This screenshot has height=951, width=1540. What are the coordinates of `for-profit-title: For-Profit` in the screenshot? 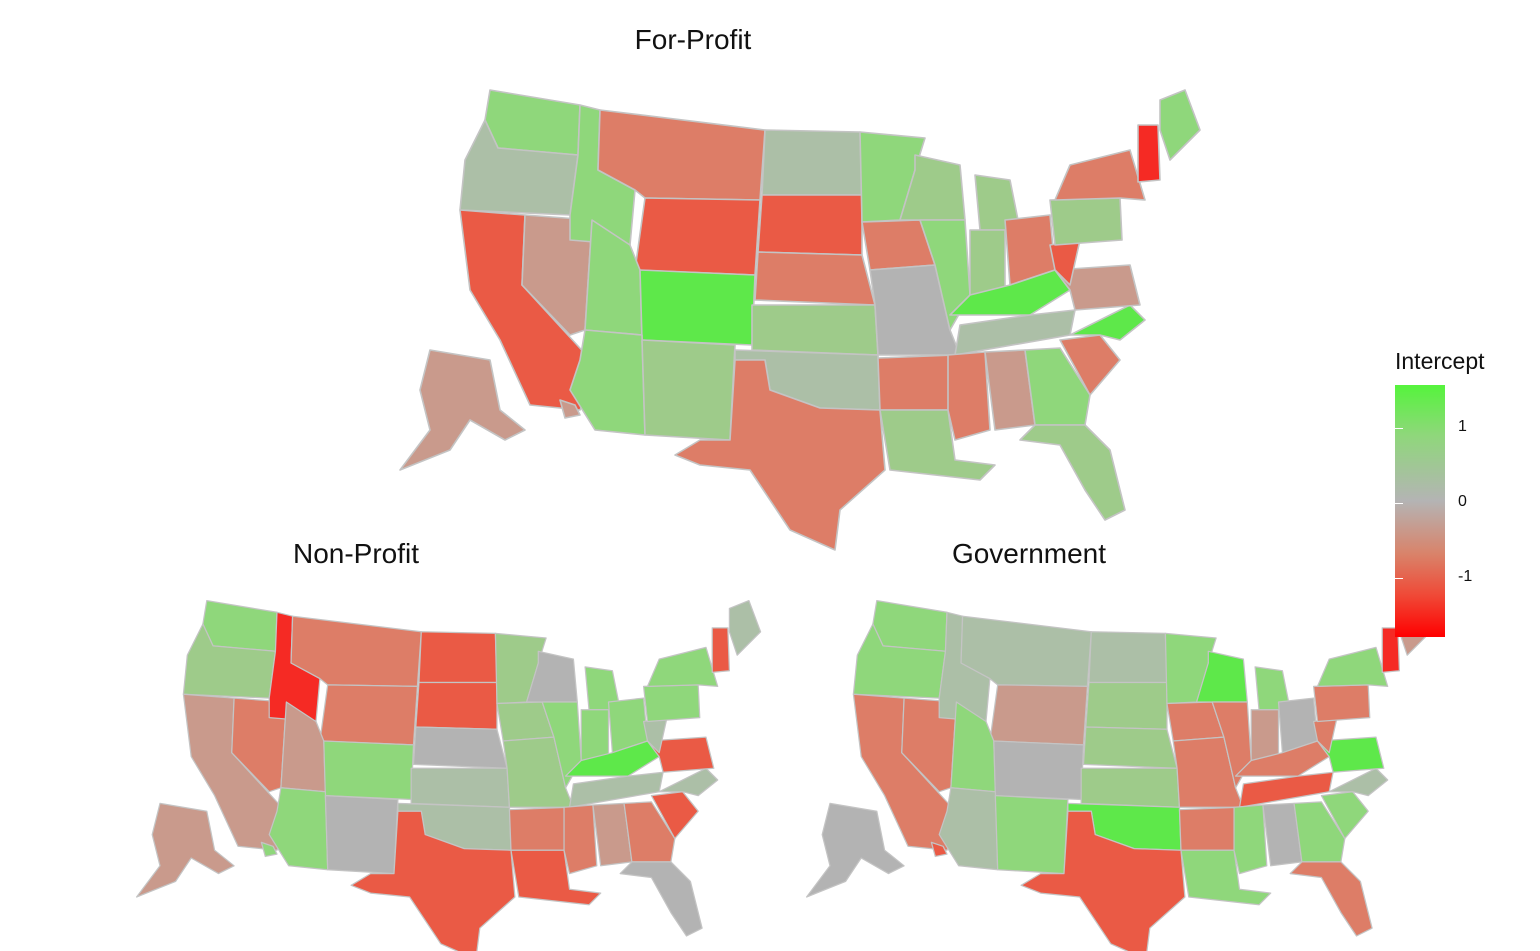 It's located at (693, 39).